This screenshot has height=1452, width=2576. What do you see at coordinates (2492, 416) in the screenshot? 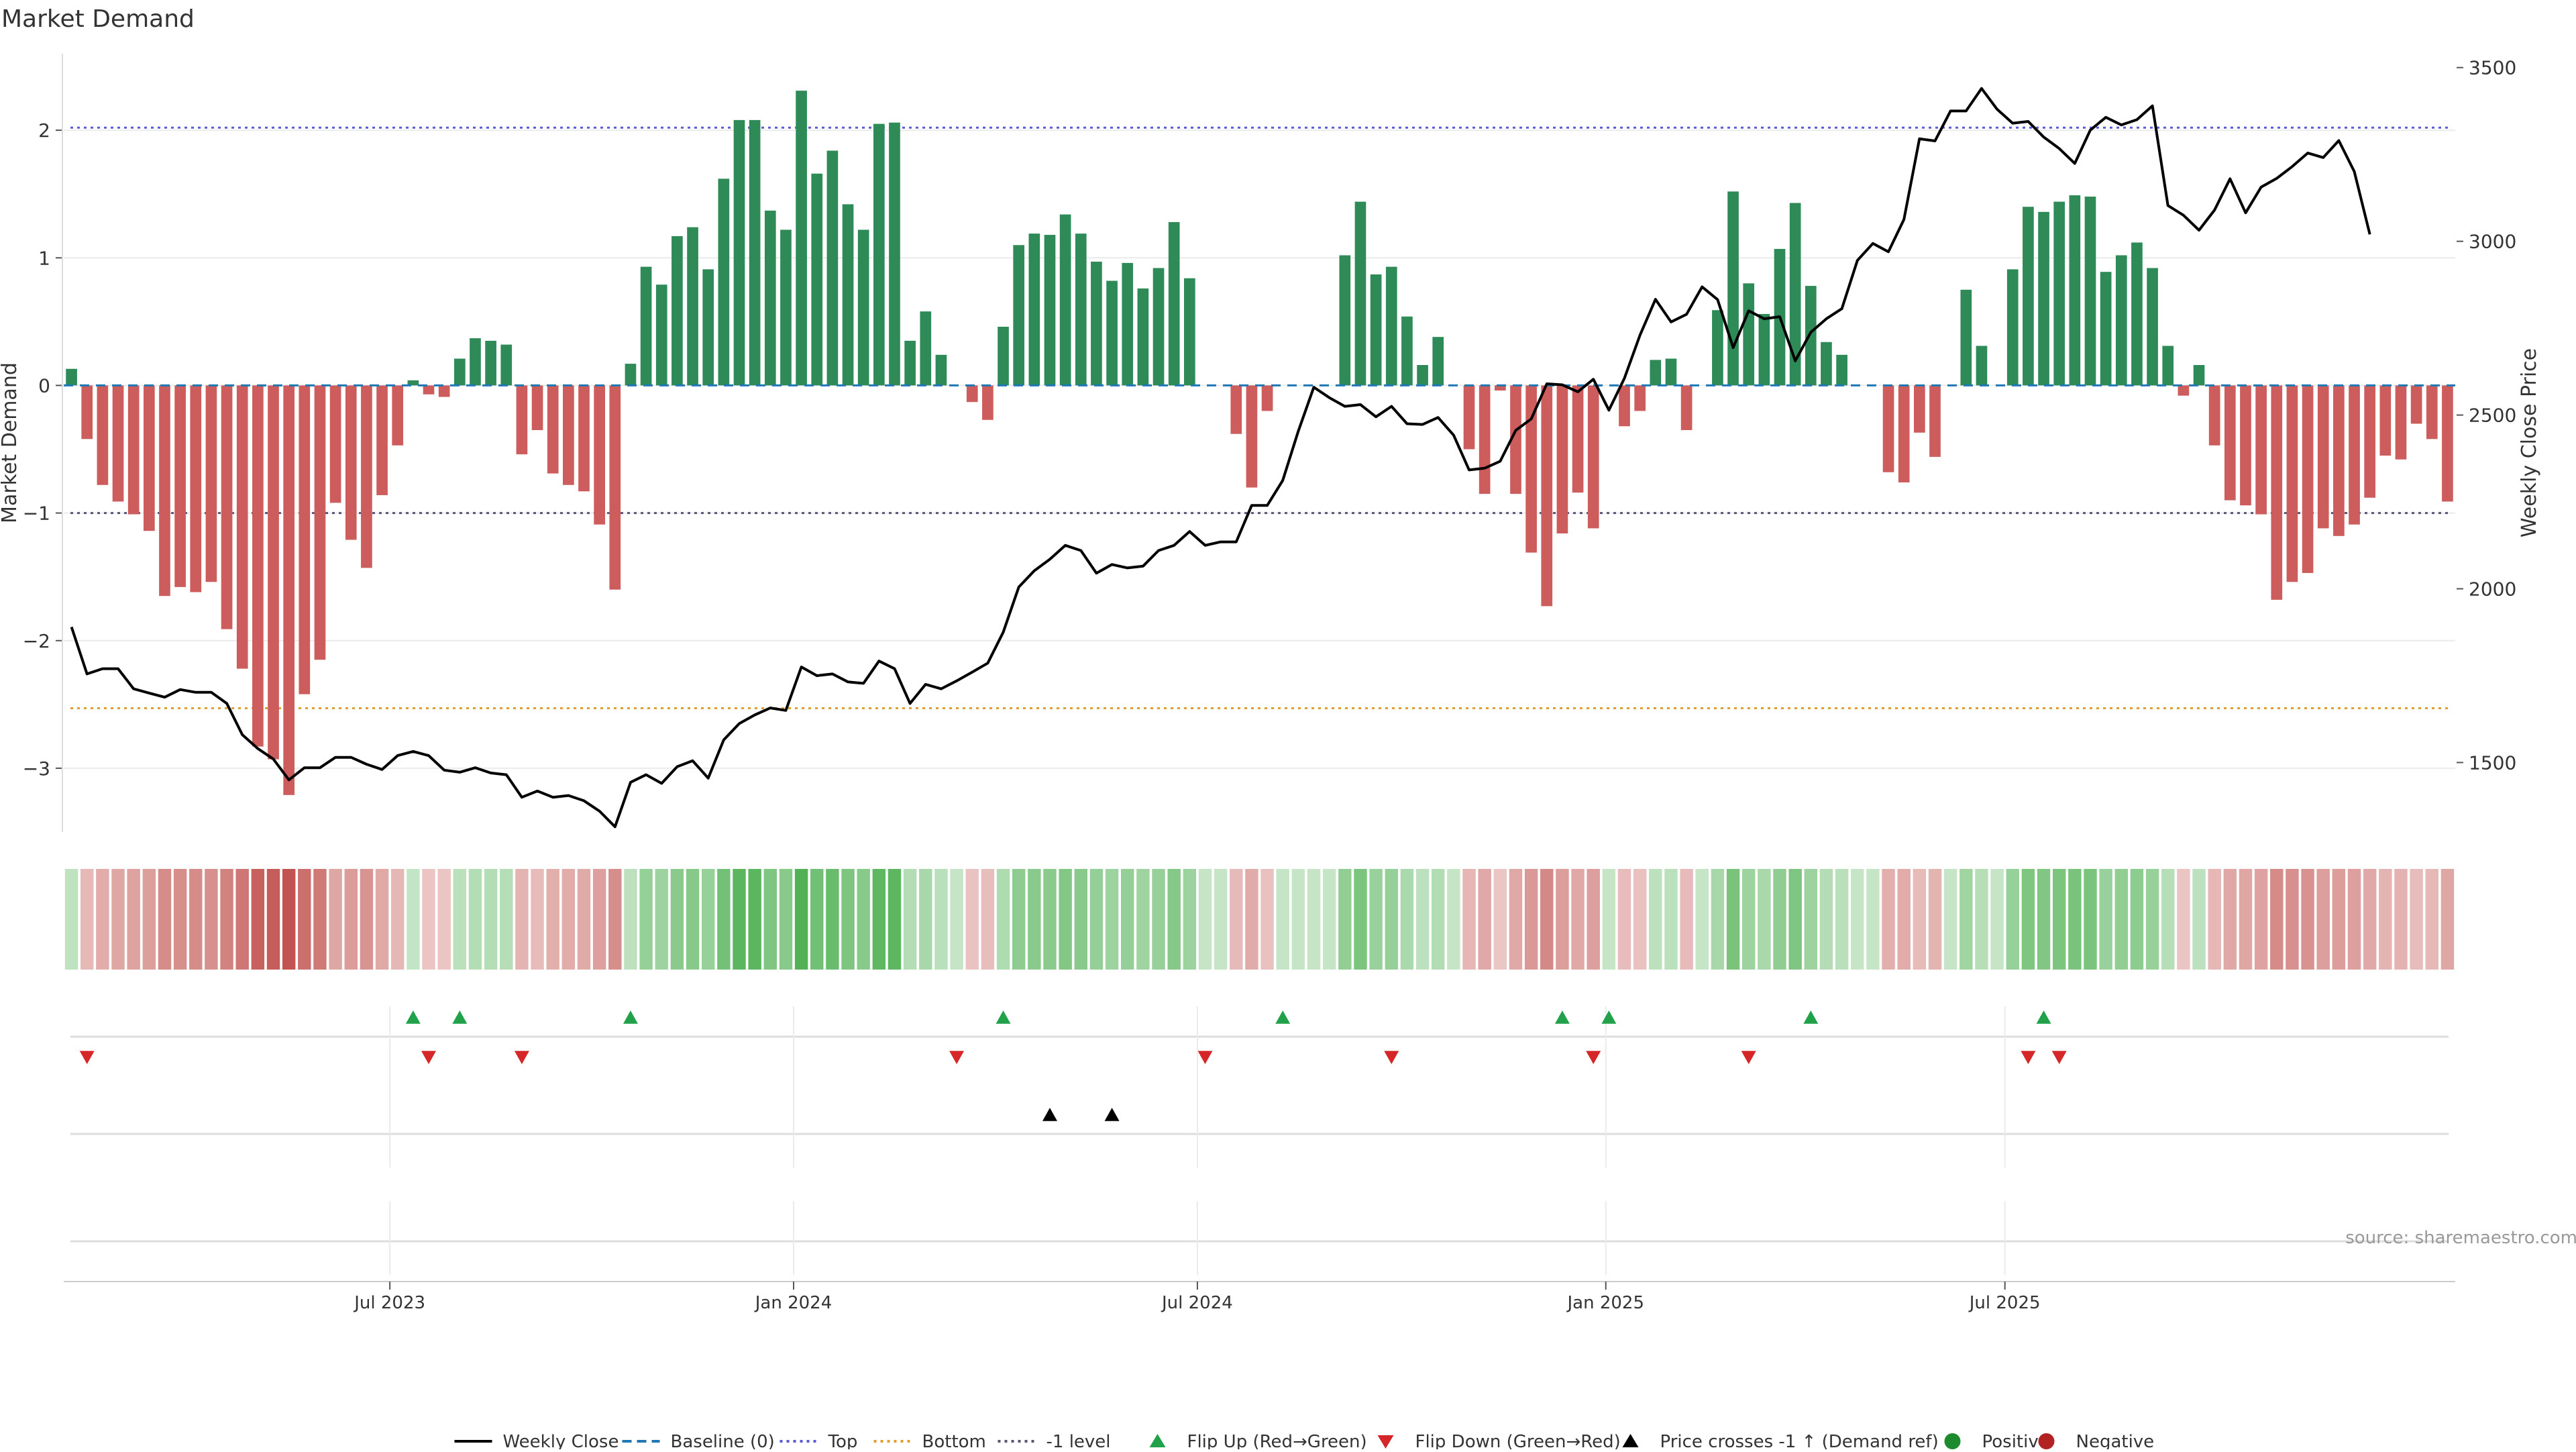
I see `y2-tick-label: 2500` at bounding box center [2492, 416].